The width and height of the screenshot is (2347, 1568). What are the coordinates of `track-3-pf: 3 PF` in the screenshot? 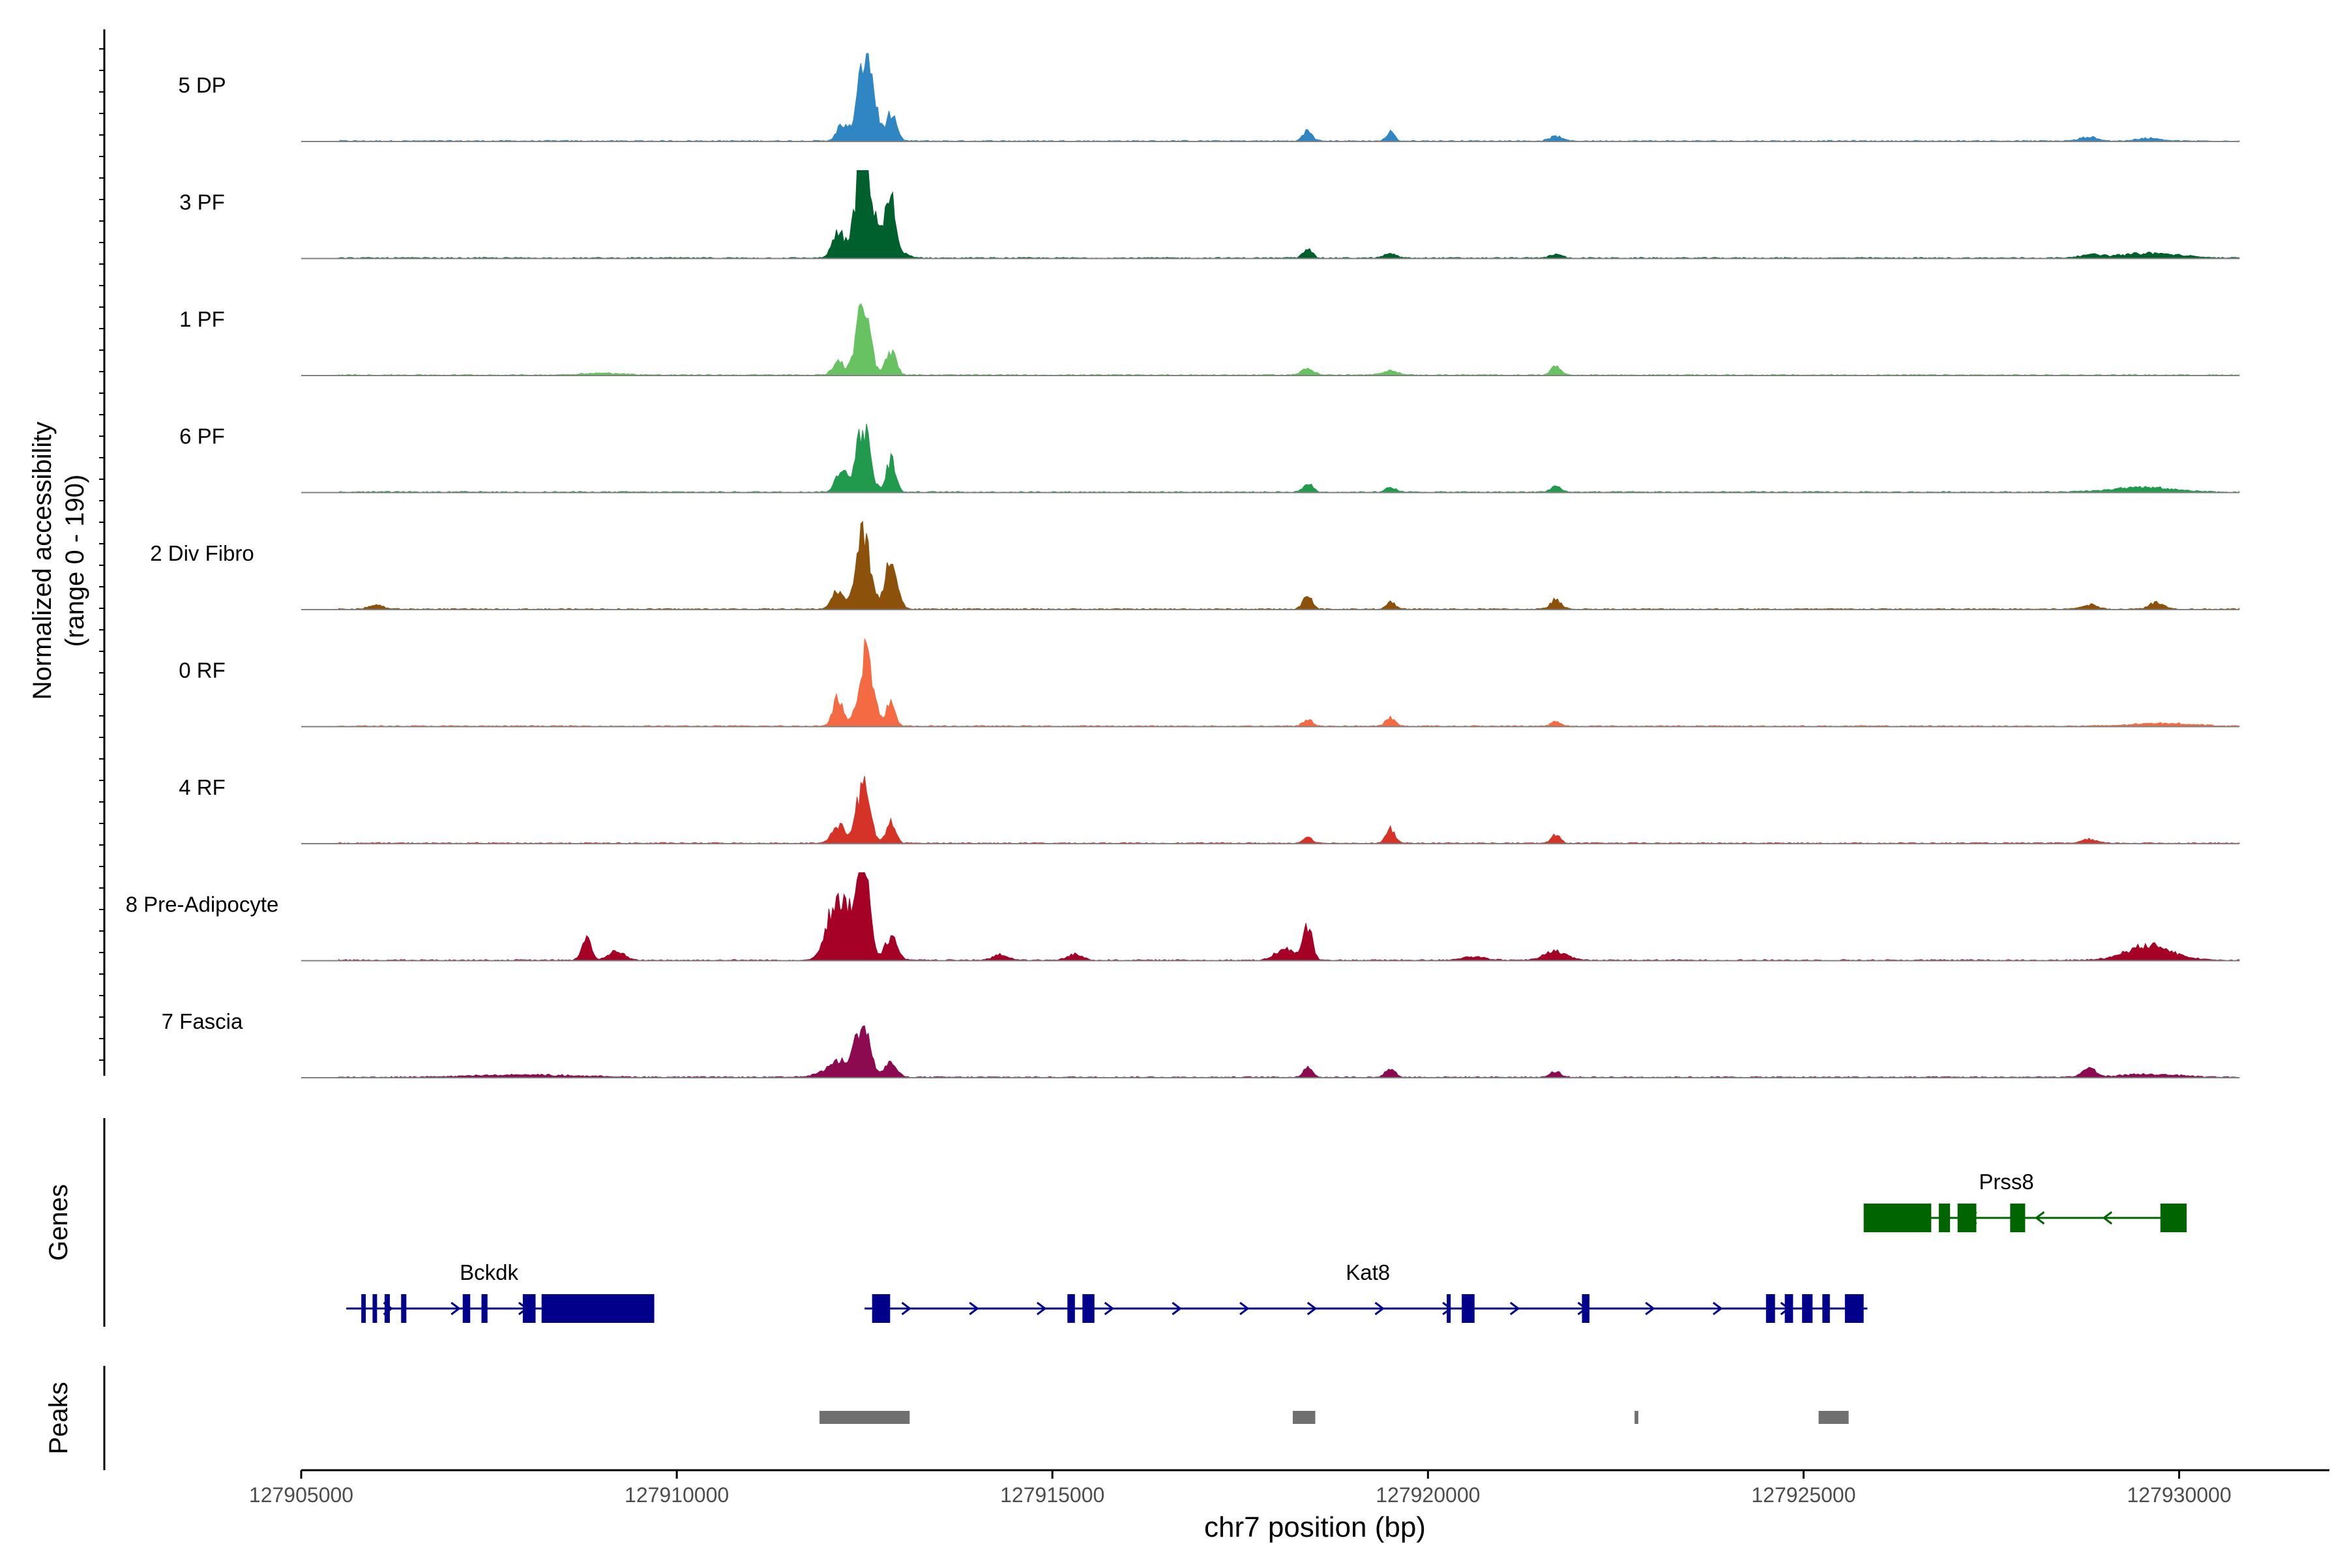 It's located at (1209, 214).